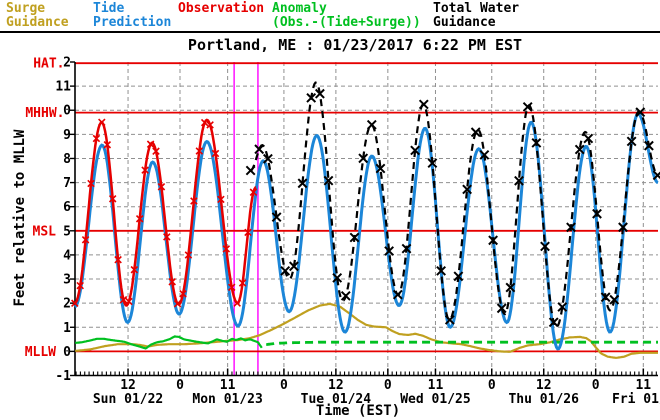 The image size is (660, 420). What do you see at coordinates (40, 352) in the screenshot?
I see `svg-text: MLLW` at bounding box center [40, 352].